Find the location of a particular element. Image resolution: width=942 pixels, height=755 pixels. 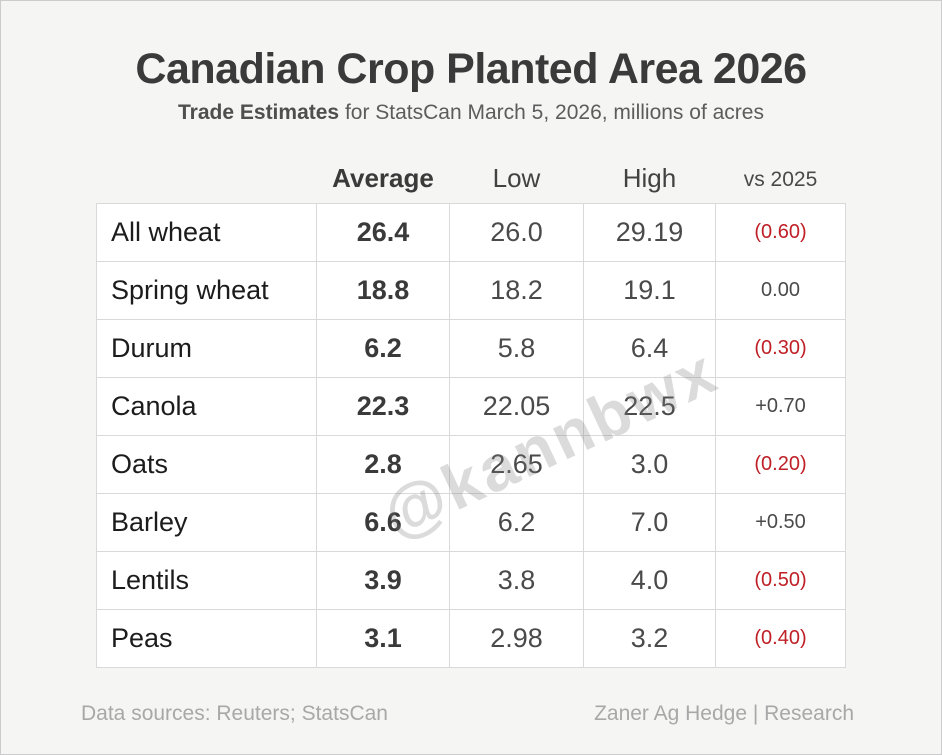

cell-average: 2.8 is located at coordinates (383, 464).